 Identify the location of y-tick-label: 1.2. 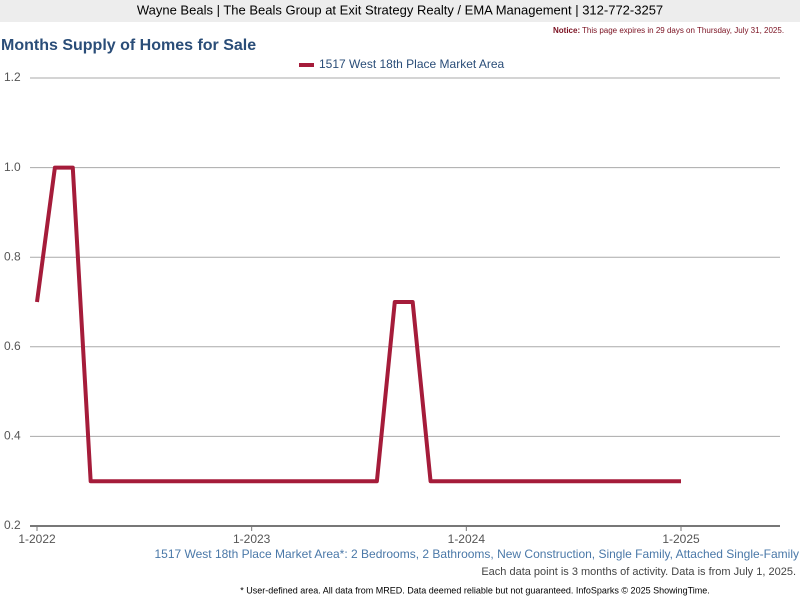
(12, 77).